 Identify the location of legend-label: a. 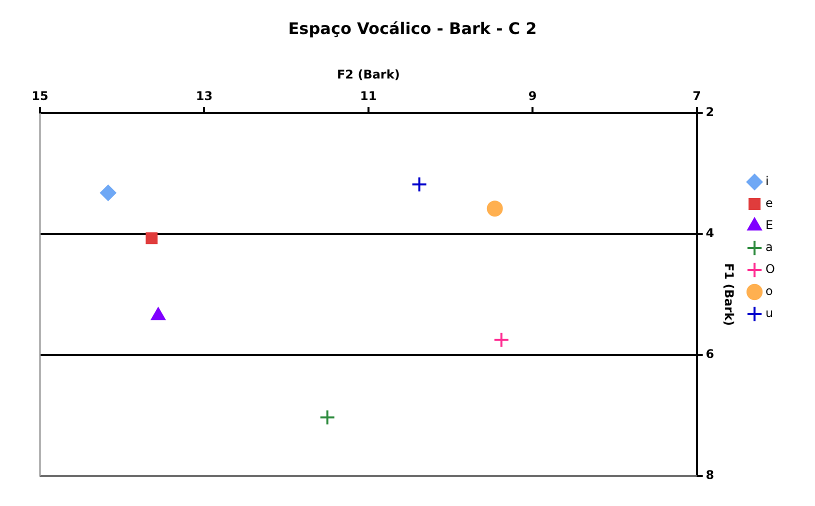
(769, 247).